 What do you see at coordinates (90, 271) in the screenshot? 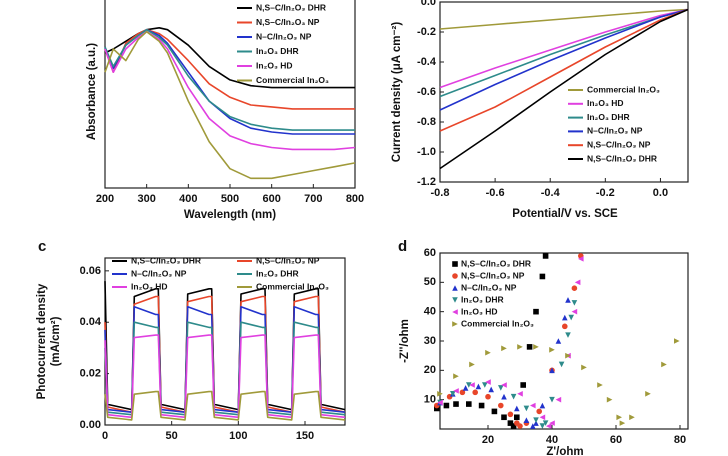
I see `y-tick-label: 0.06` at bounding box center [90, 271].